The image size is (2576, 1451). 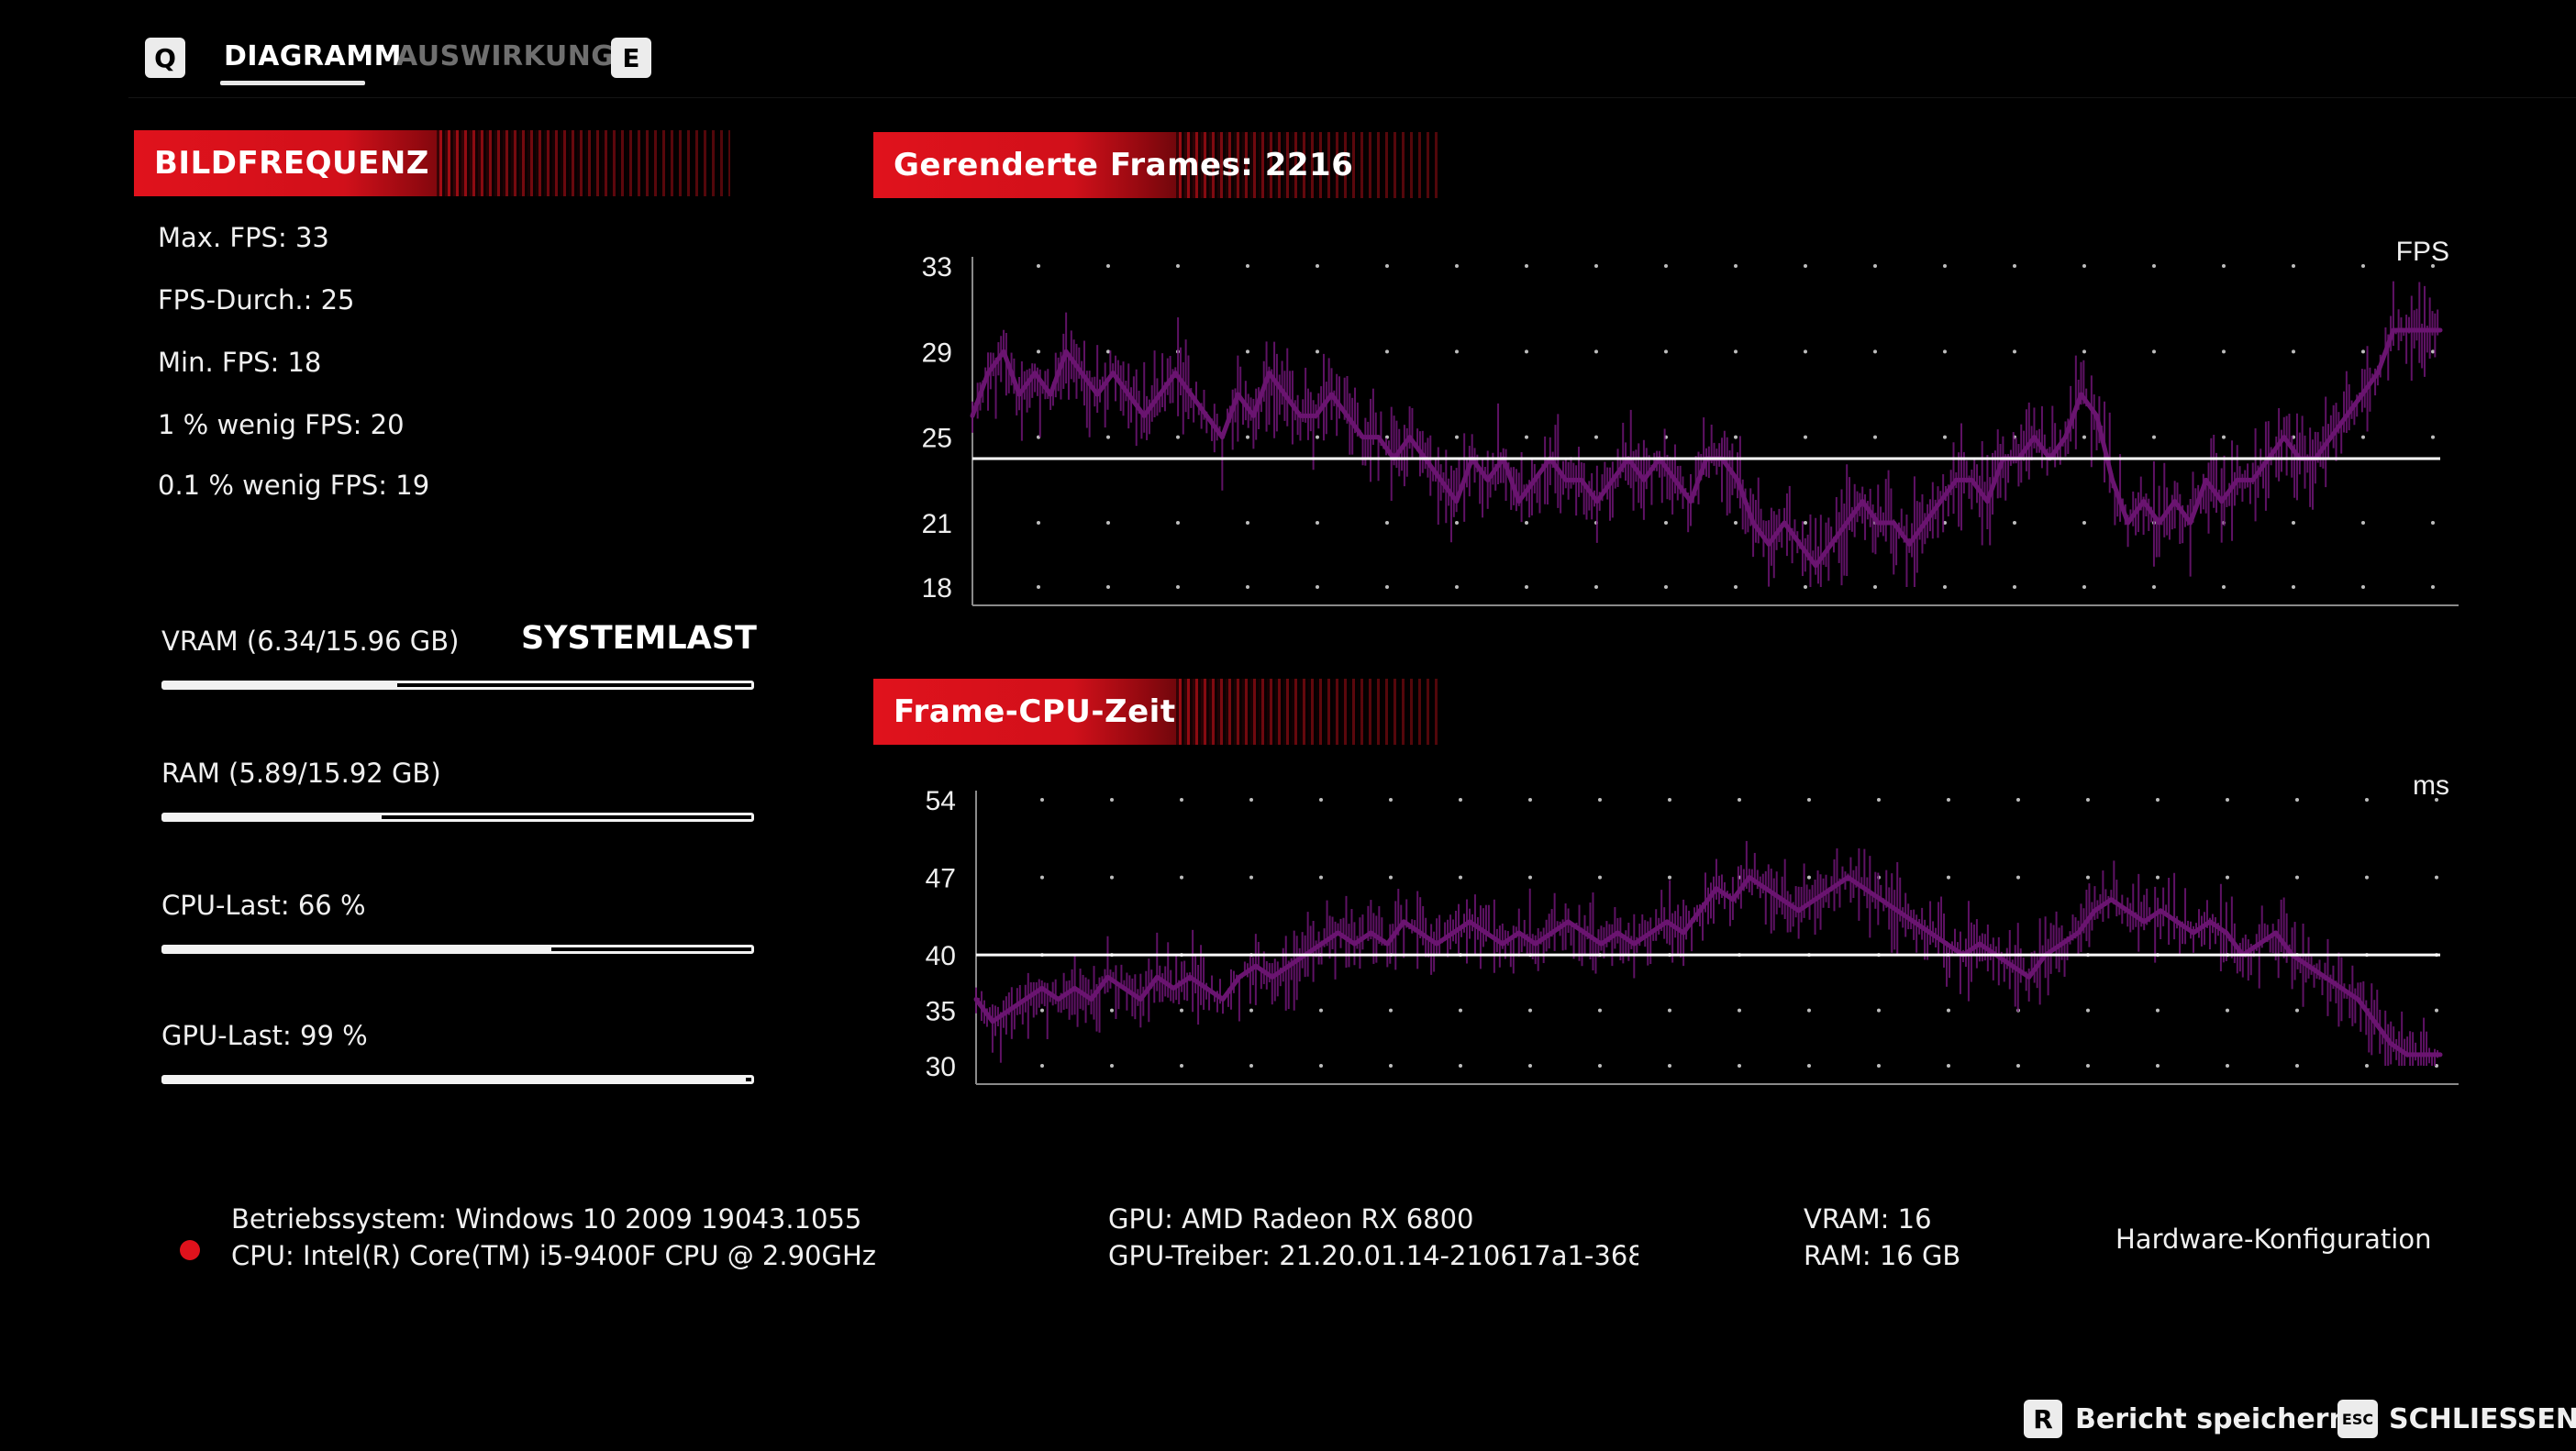 What do you see at coordinates (941, 879) in the screenshot?
I see `cpu-chart-y-tick-label: 47` at bounding box center [941, 879].